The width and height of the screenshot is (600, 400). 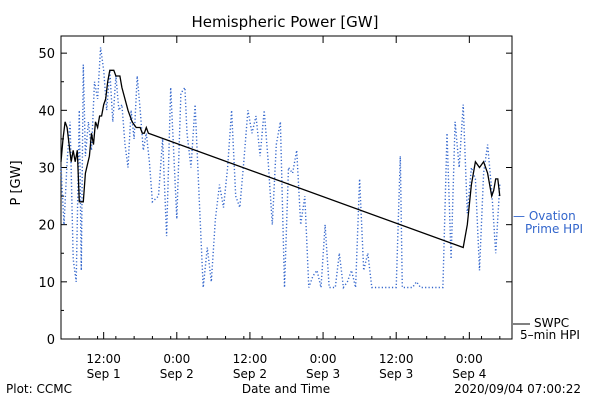 I want to click on y-tick-label: 10, so click(x=46, y=283).